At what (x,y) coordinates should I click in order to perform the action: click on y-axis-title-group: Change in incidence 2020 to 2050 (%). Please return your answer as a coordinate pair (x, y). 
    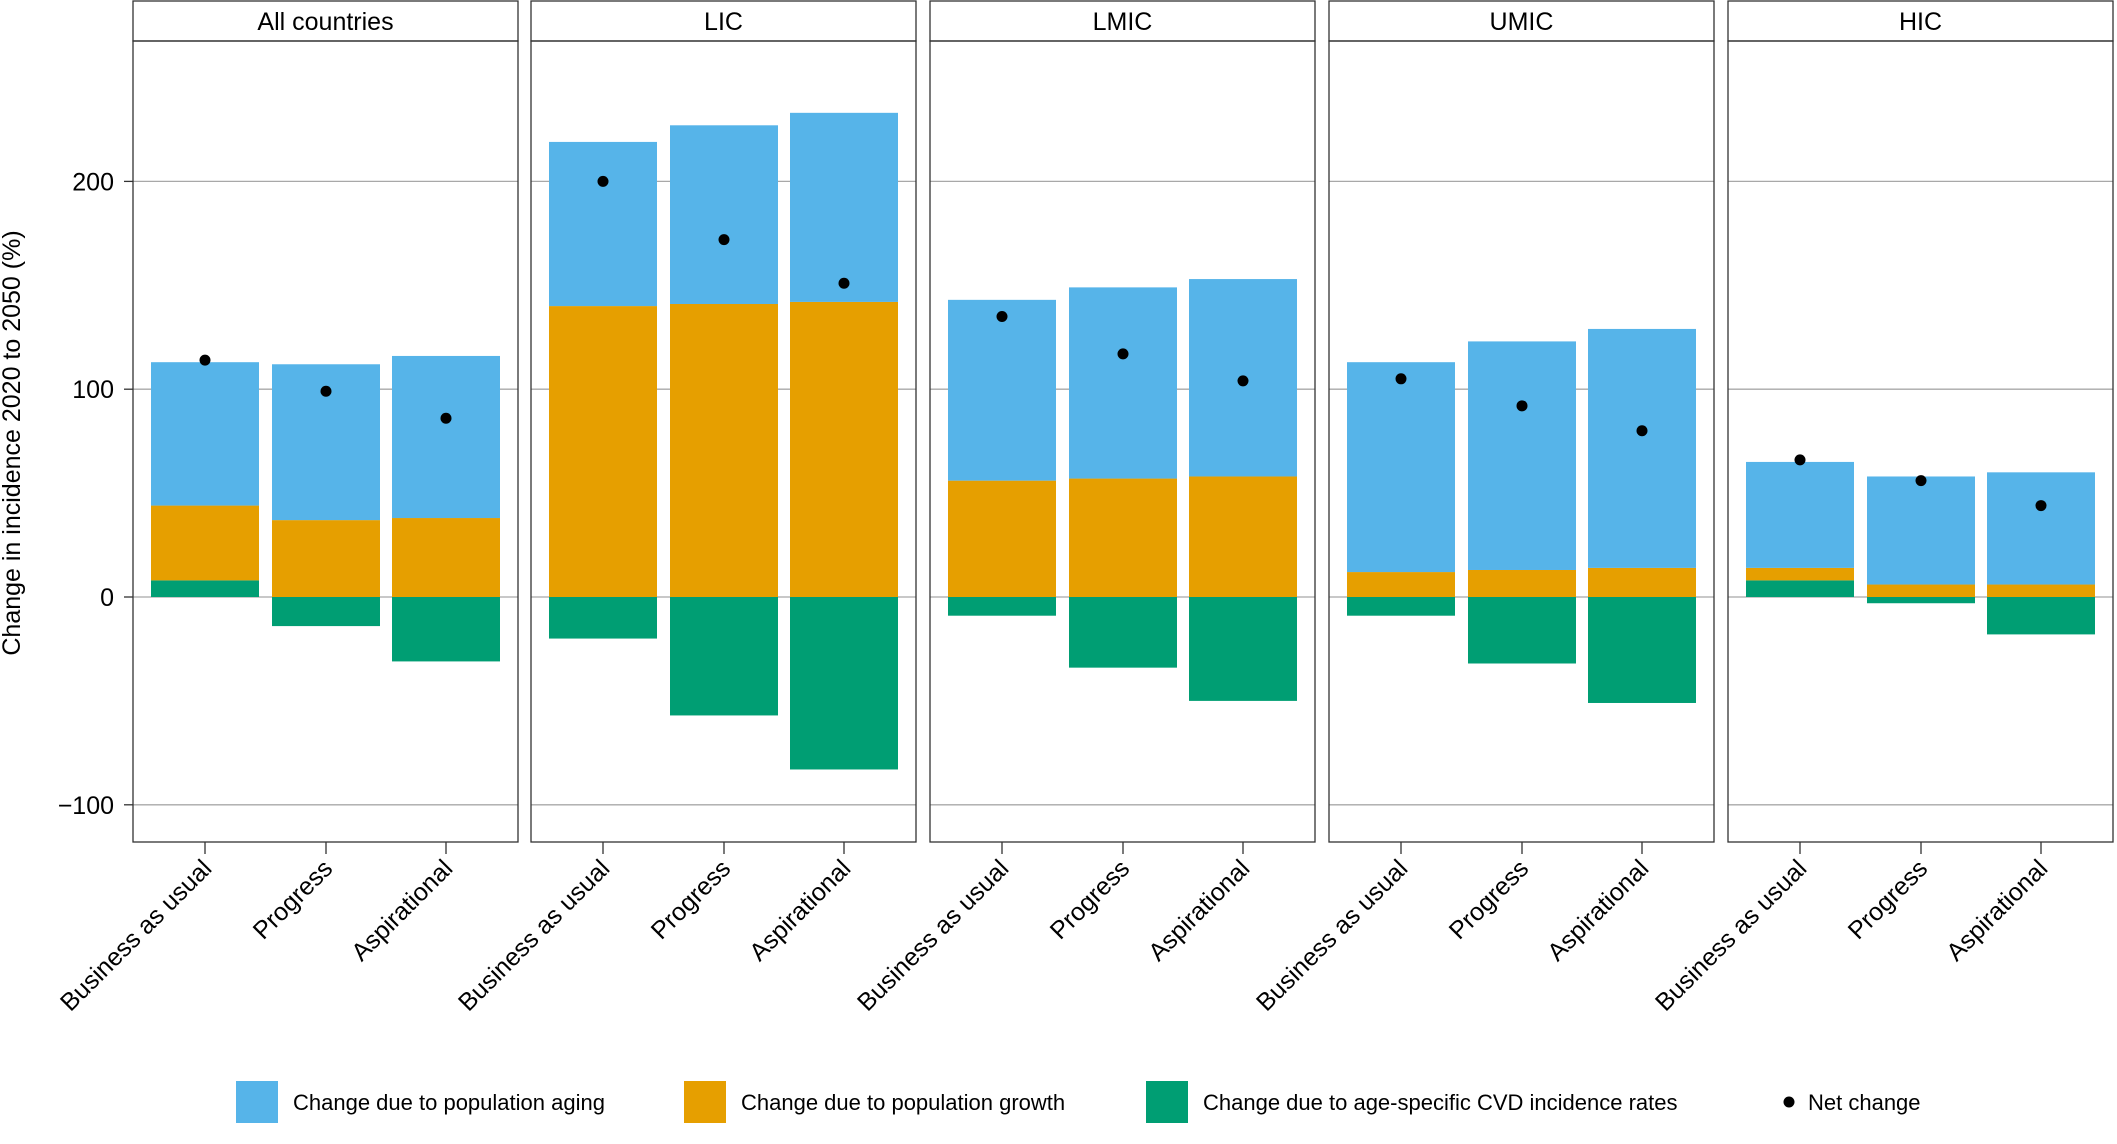
    Looking at the image, I should click on (13, 442).